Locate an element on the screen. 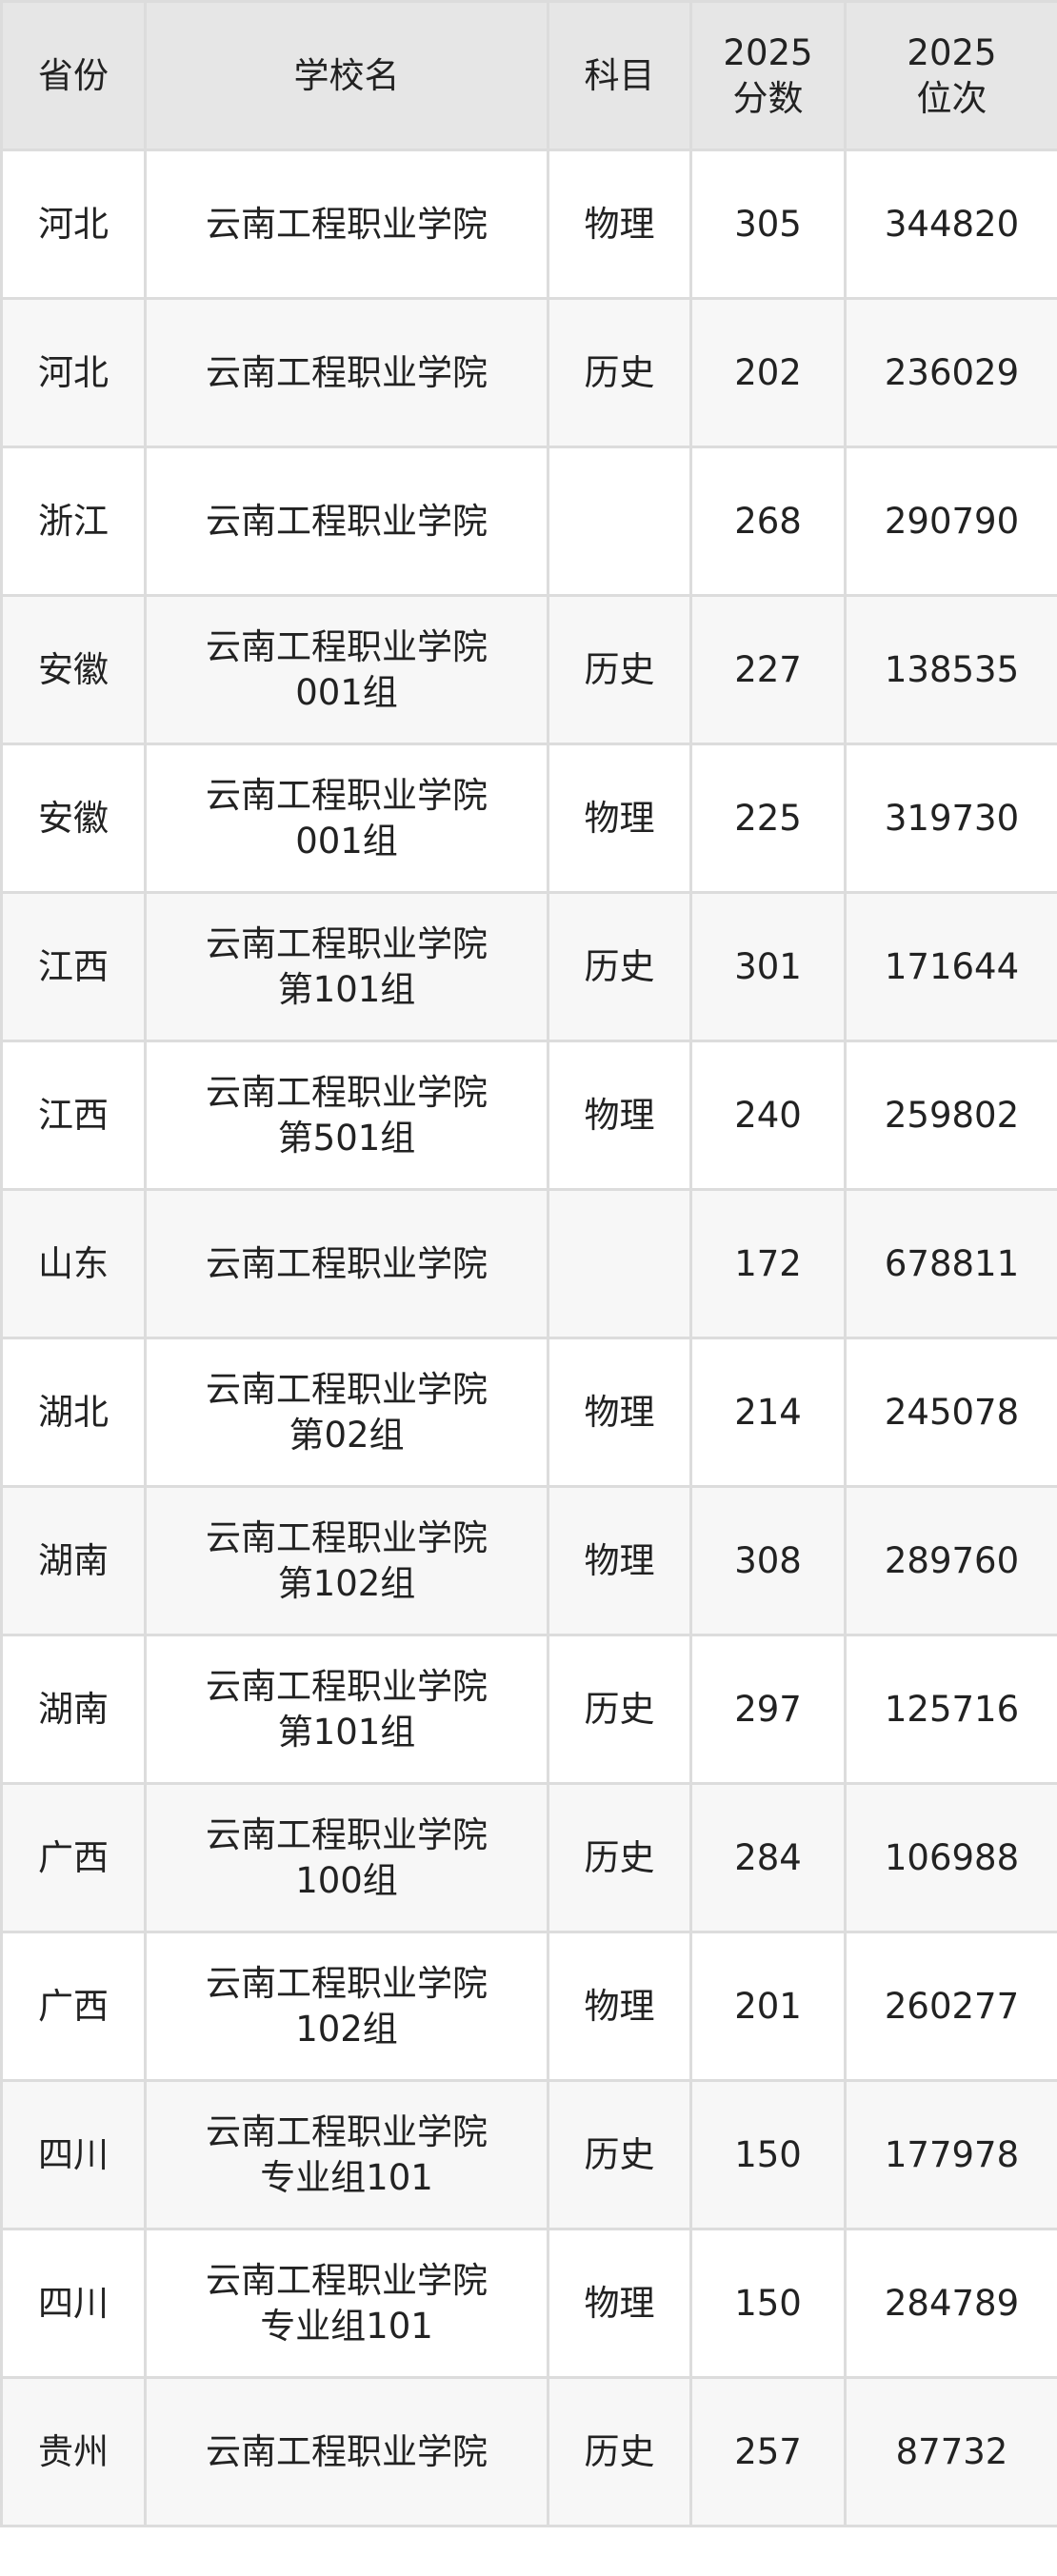  header-rank-label: 位次 is located at coordinates (951, 98).